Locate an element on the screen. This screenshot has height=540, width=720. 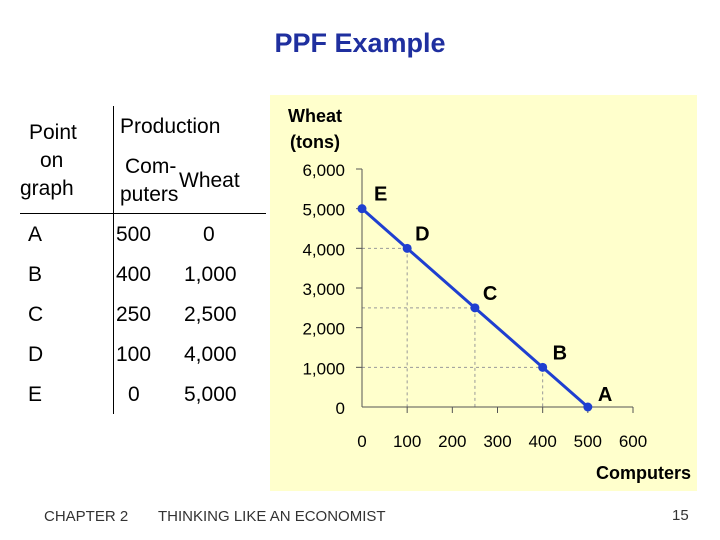
header-point-line3: graph is located at coordinates (47, 188).